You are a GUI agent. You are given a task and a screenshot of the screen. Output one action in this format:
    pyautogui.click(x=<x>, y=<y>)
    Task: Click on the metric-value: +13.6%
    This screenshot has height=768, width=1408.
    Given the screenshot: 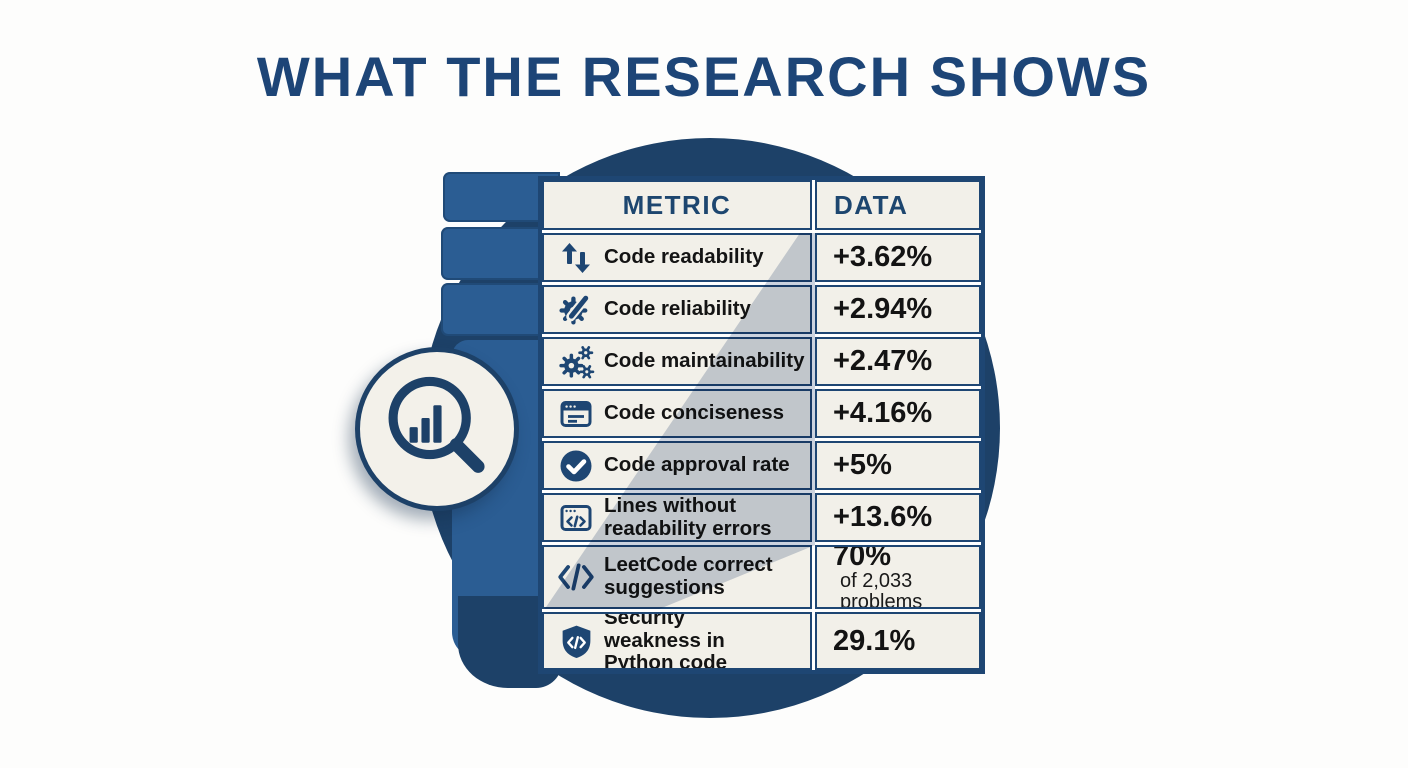 What is the action you would take?
    pyautogui.click(x=883, y=517)
    